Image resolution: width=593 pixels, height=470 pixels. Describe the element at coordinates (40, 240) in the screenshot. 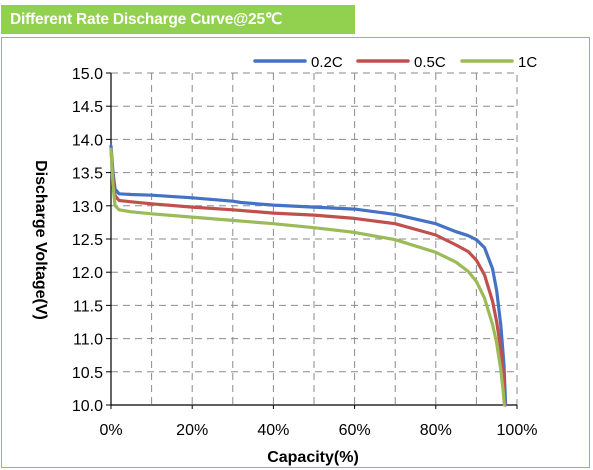

I see `y-axis-label: Discharge Voltage(V)` at that location.